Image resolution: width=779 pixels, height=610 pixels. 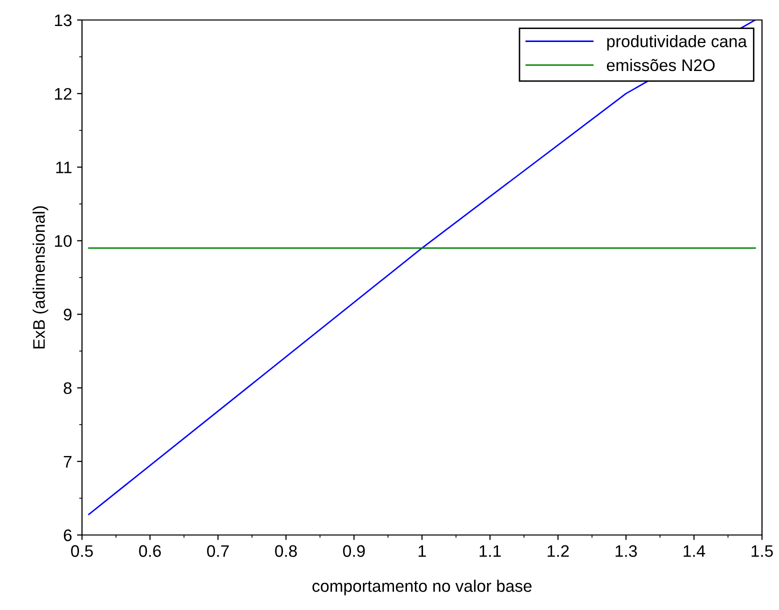 I want to click on y-tick-label: 10, so click(x=63, y=241).